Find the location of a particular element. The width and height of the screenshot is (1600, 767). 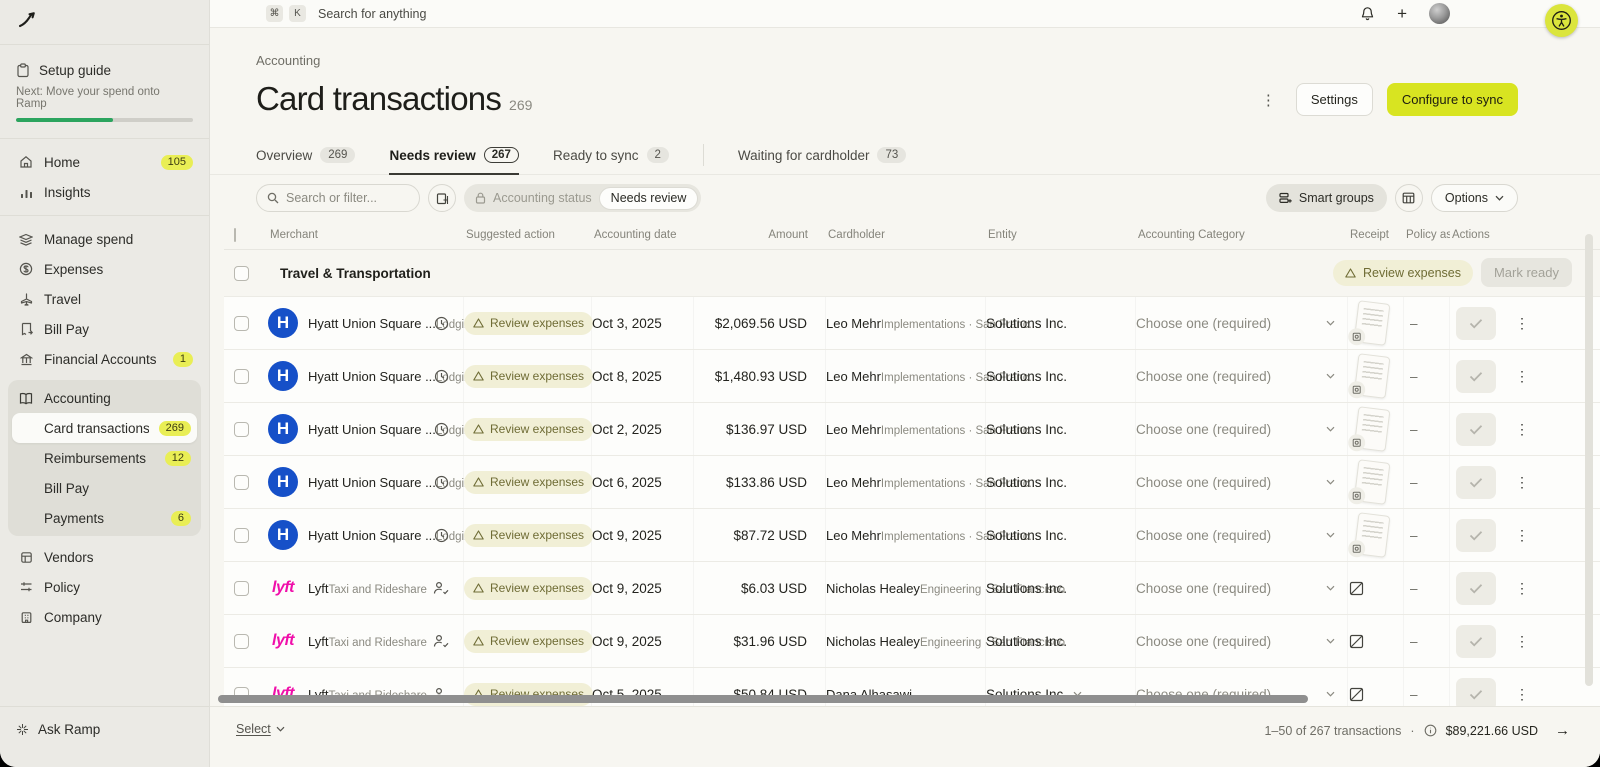

notifications-bell-icon is located at coordinates (1367, 13).